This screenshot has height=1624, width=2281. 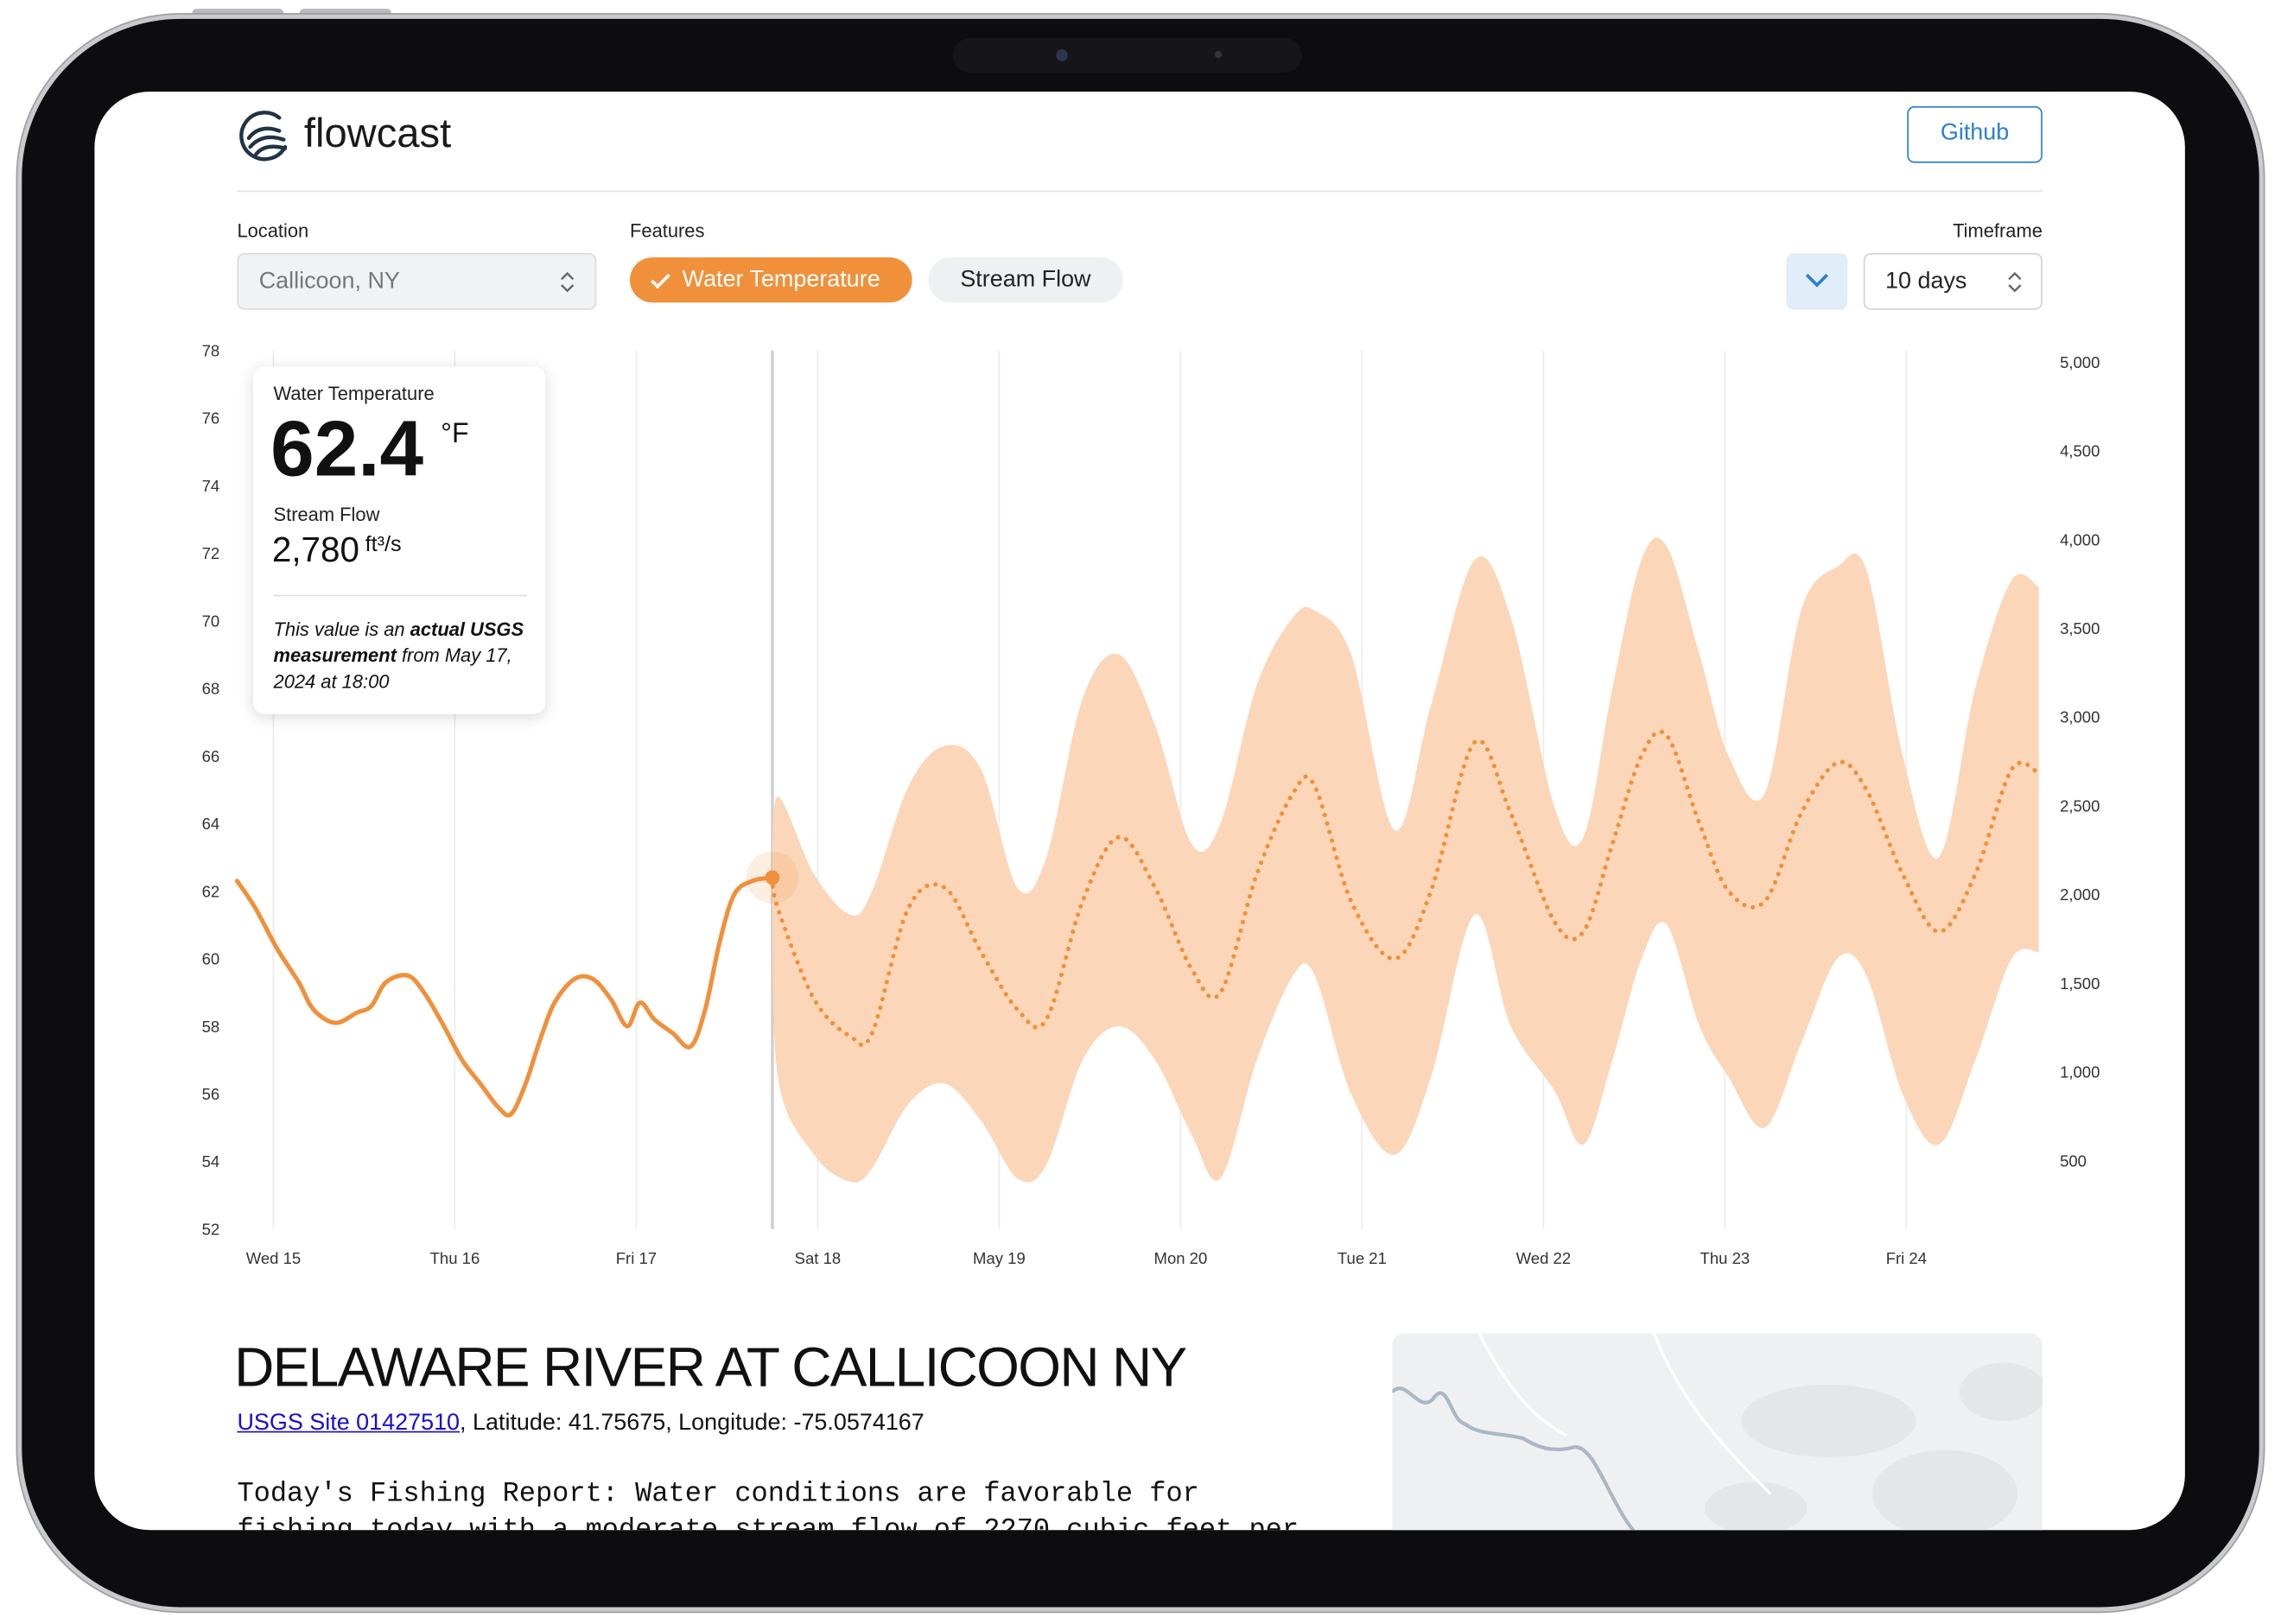 What do you see at coordinates (2080, 805) in the screenshot?
I see `y2-tick-label: 2,500` at bounding box center [2080, 805].